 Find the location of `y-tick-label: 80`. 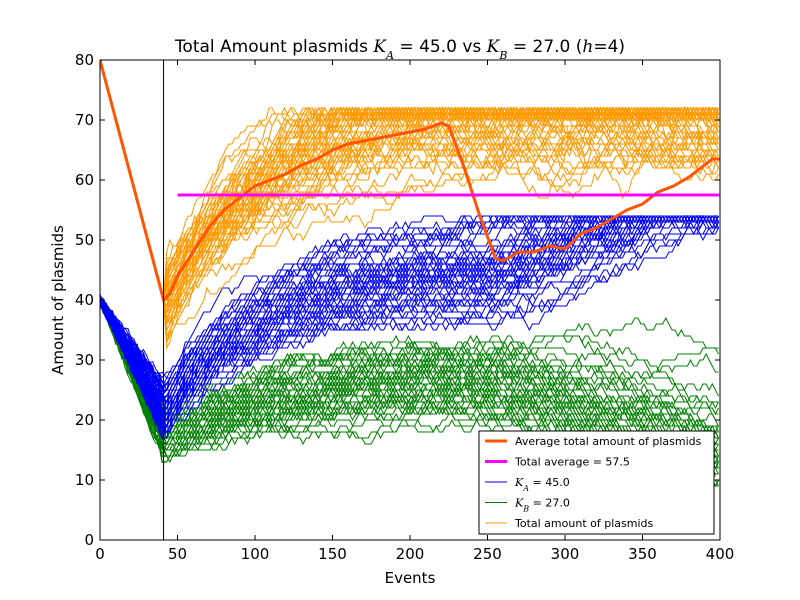

y-tick-label: 80 is located at coordinates (84, 60).